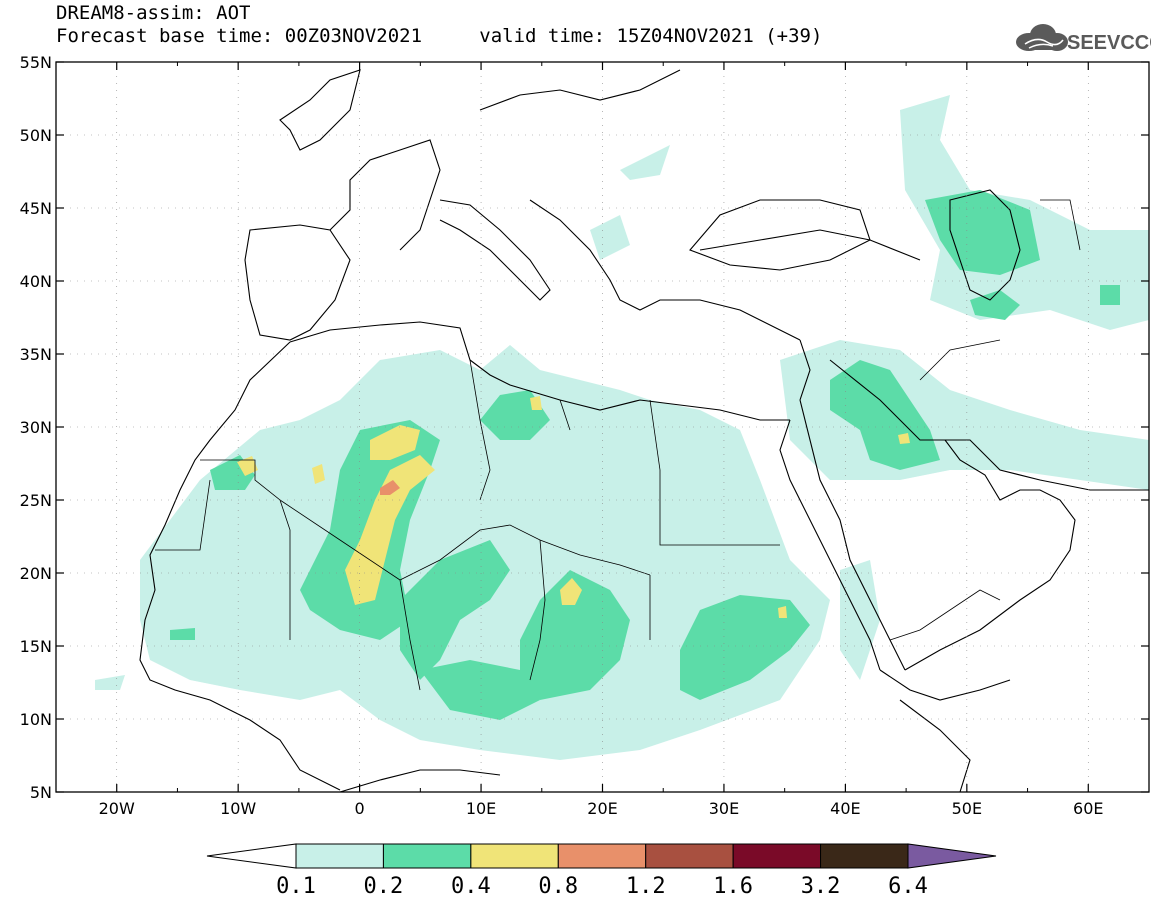  Describe the element at coordinates (36, 208) in the screenshot. I see `lat-label: 45N` at that location.